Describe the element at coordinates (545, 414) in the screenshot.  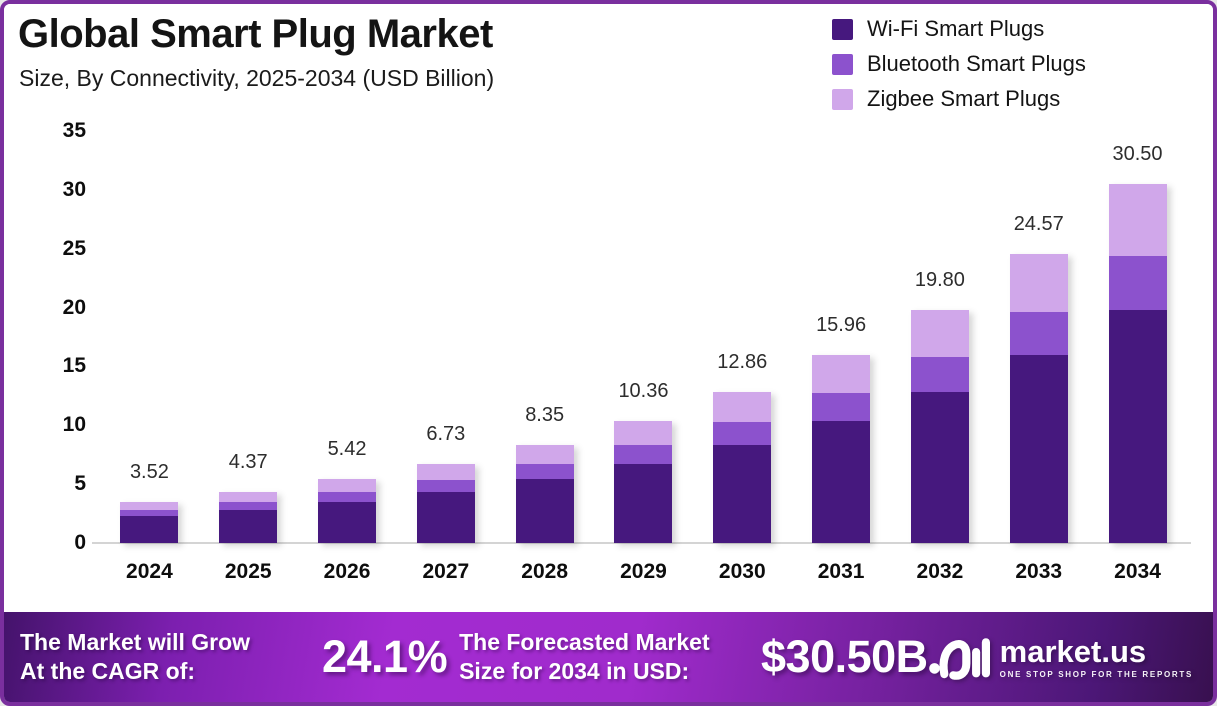
I see `bar-total-label: 8.35` at that location.